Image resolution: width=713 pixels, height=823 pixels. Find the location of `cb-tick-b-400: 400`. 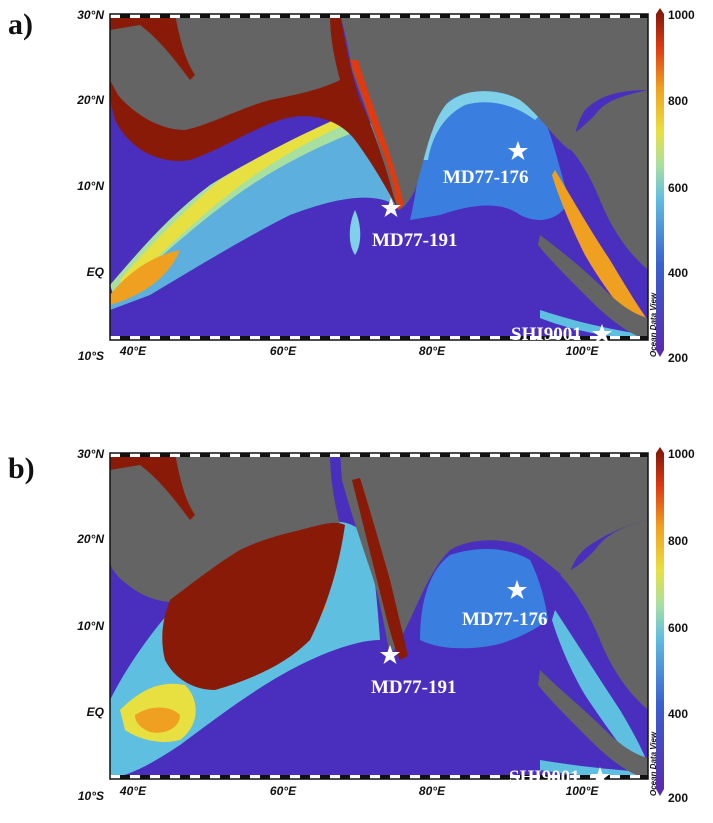

cb-tick-b-400: 400 is located at coordinates (678, 714).